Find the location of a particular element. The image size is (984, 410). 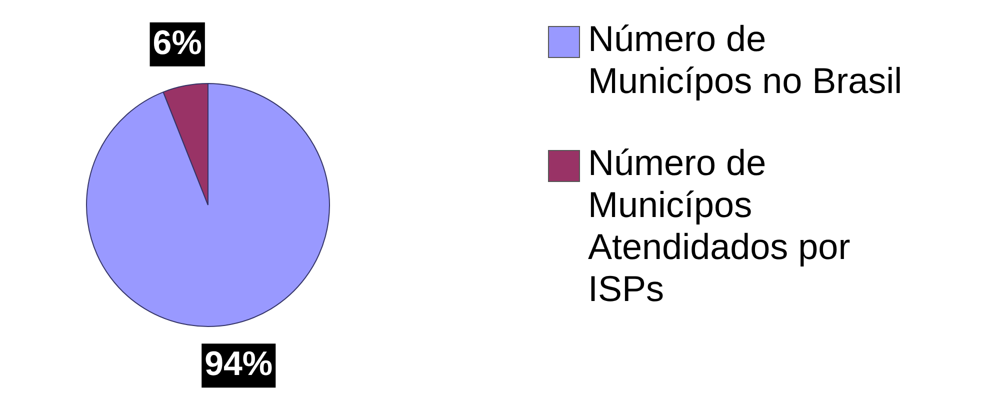

data-label: 94% is located at coordinates (238, 363).